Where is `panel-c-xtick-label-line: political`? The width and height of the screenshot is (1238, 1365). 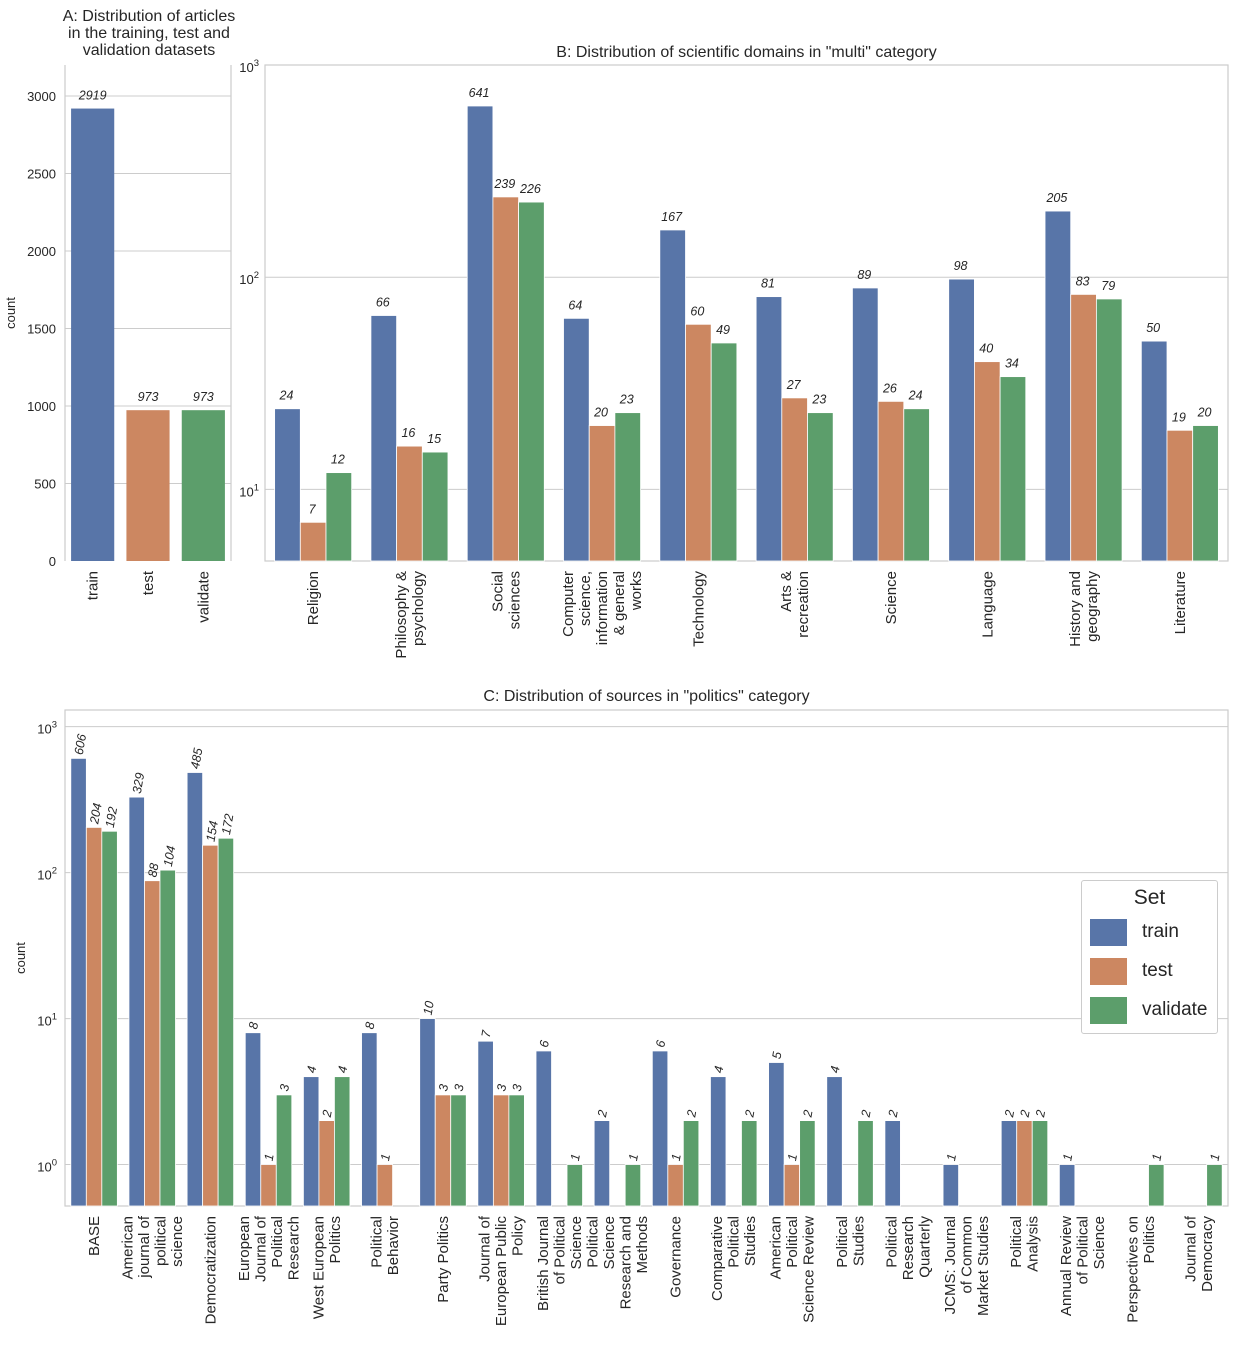 panel-c-xtick-label-line: political is located at coordinates (160, 1241).